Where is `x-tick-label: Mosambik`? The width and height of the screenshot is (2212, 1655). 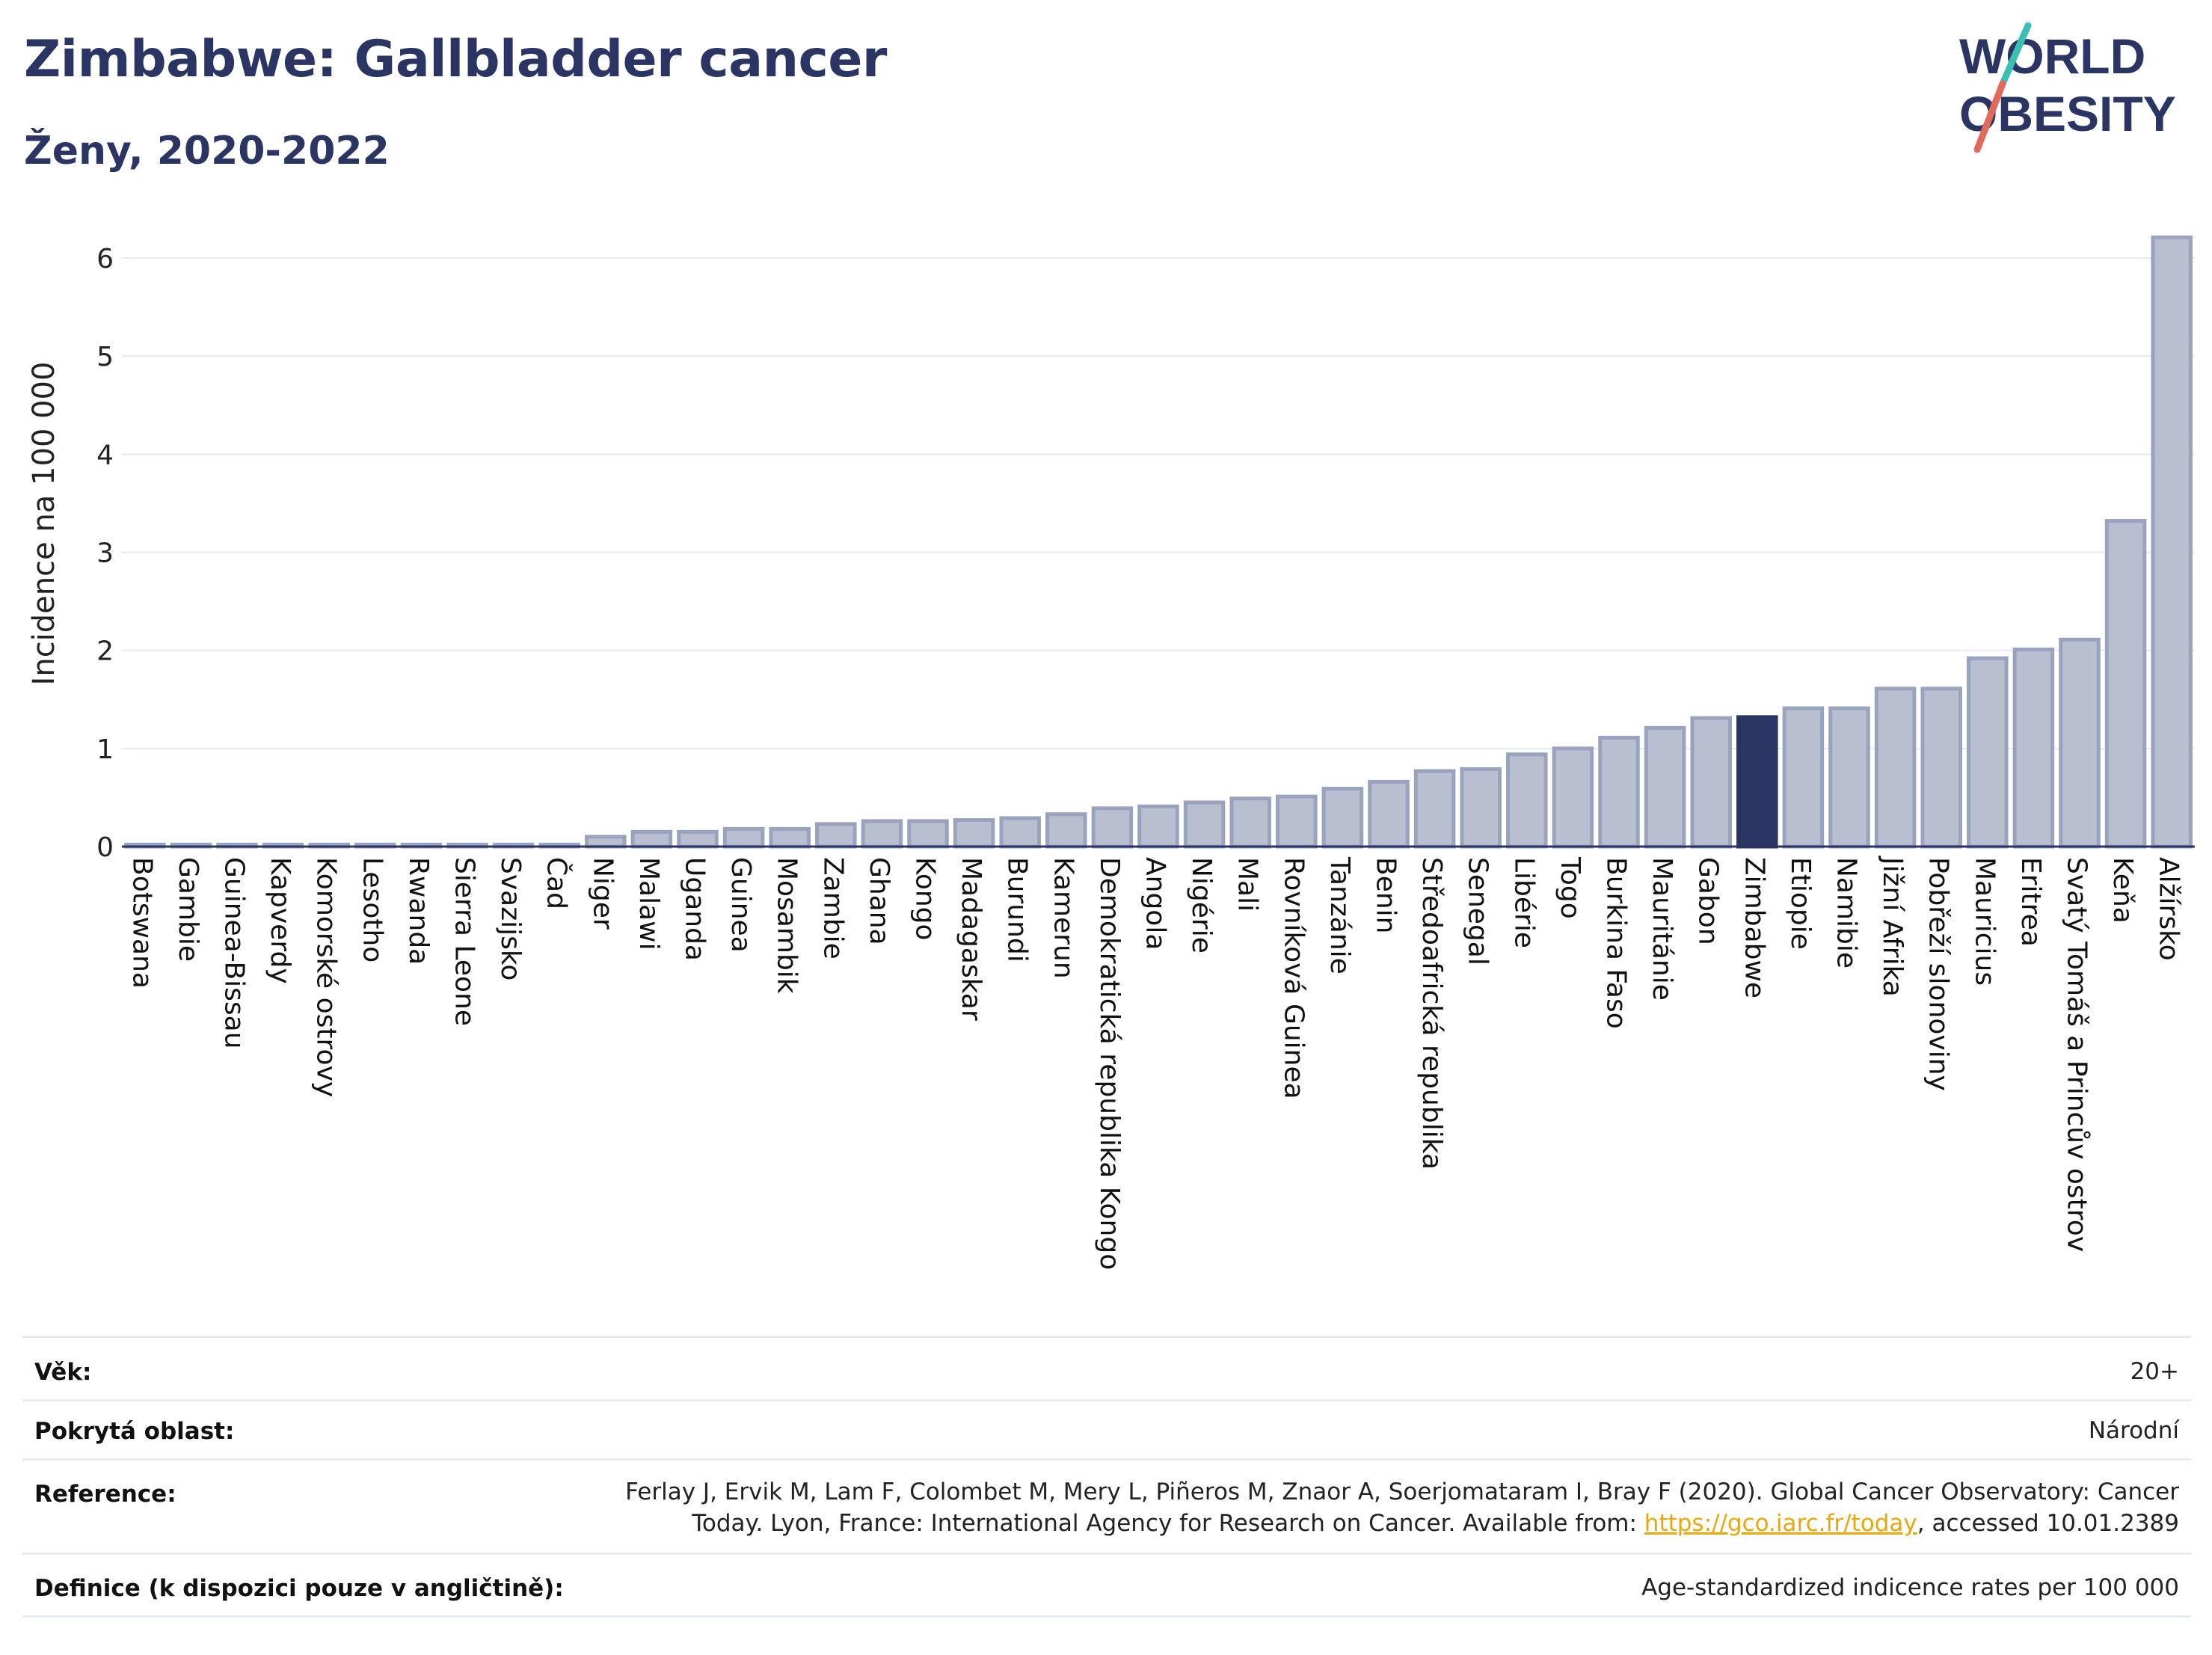 x-tick-label: Mosambik is located at coordinates (787, 925).